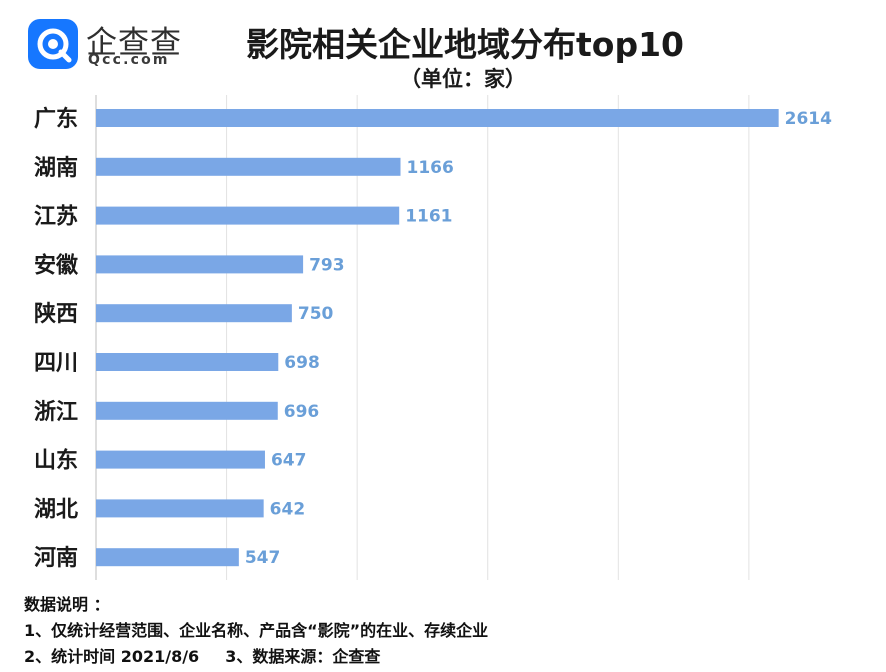  I want to click on category-label-3: 江苏, so click(56, 217).